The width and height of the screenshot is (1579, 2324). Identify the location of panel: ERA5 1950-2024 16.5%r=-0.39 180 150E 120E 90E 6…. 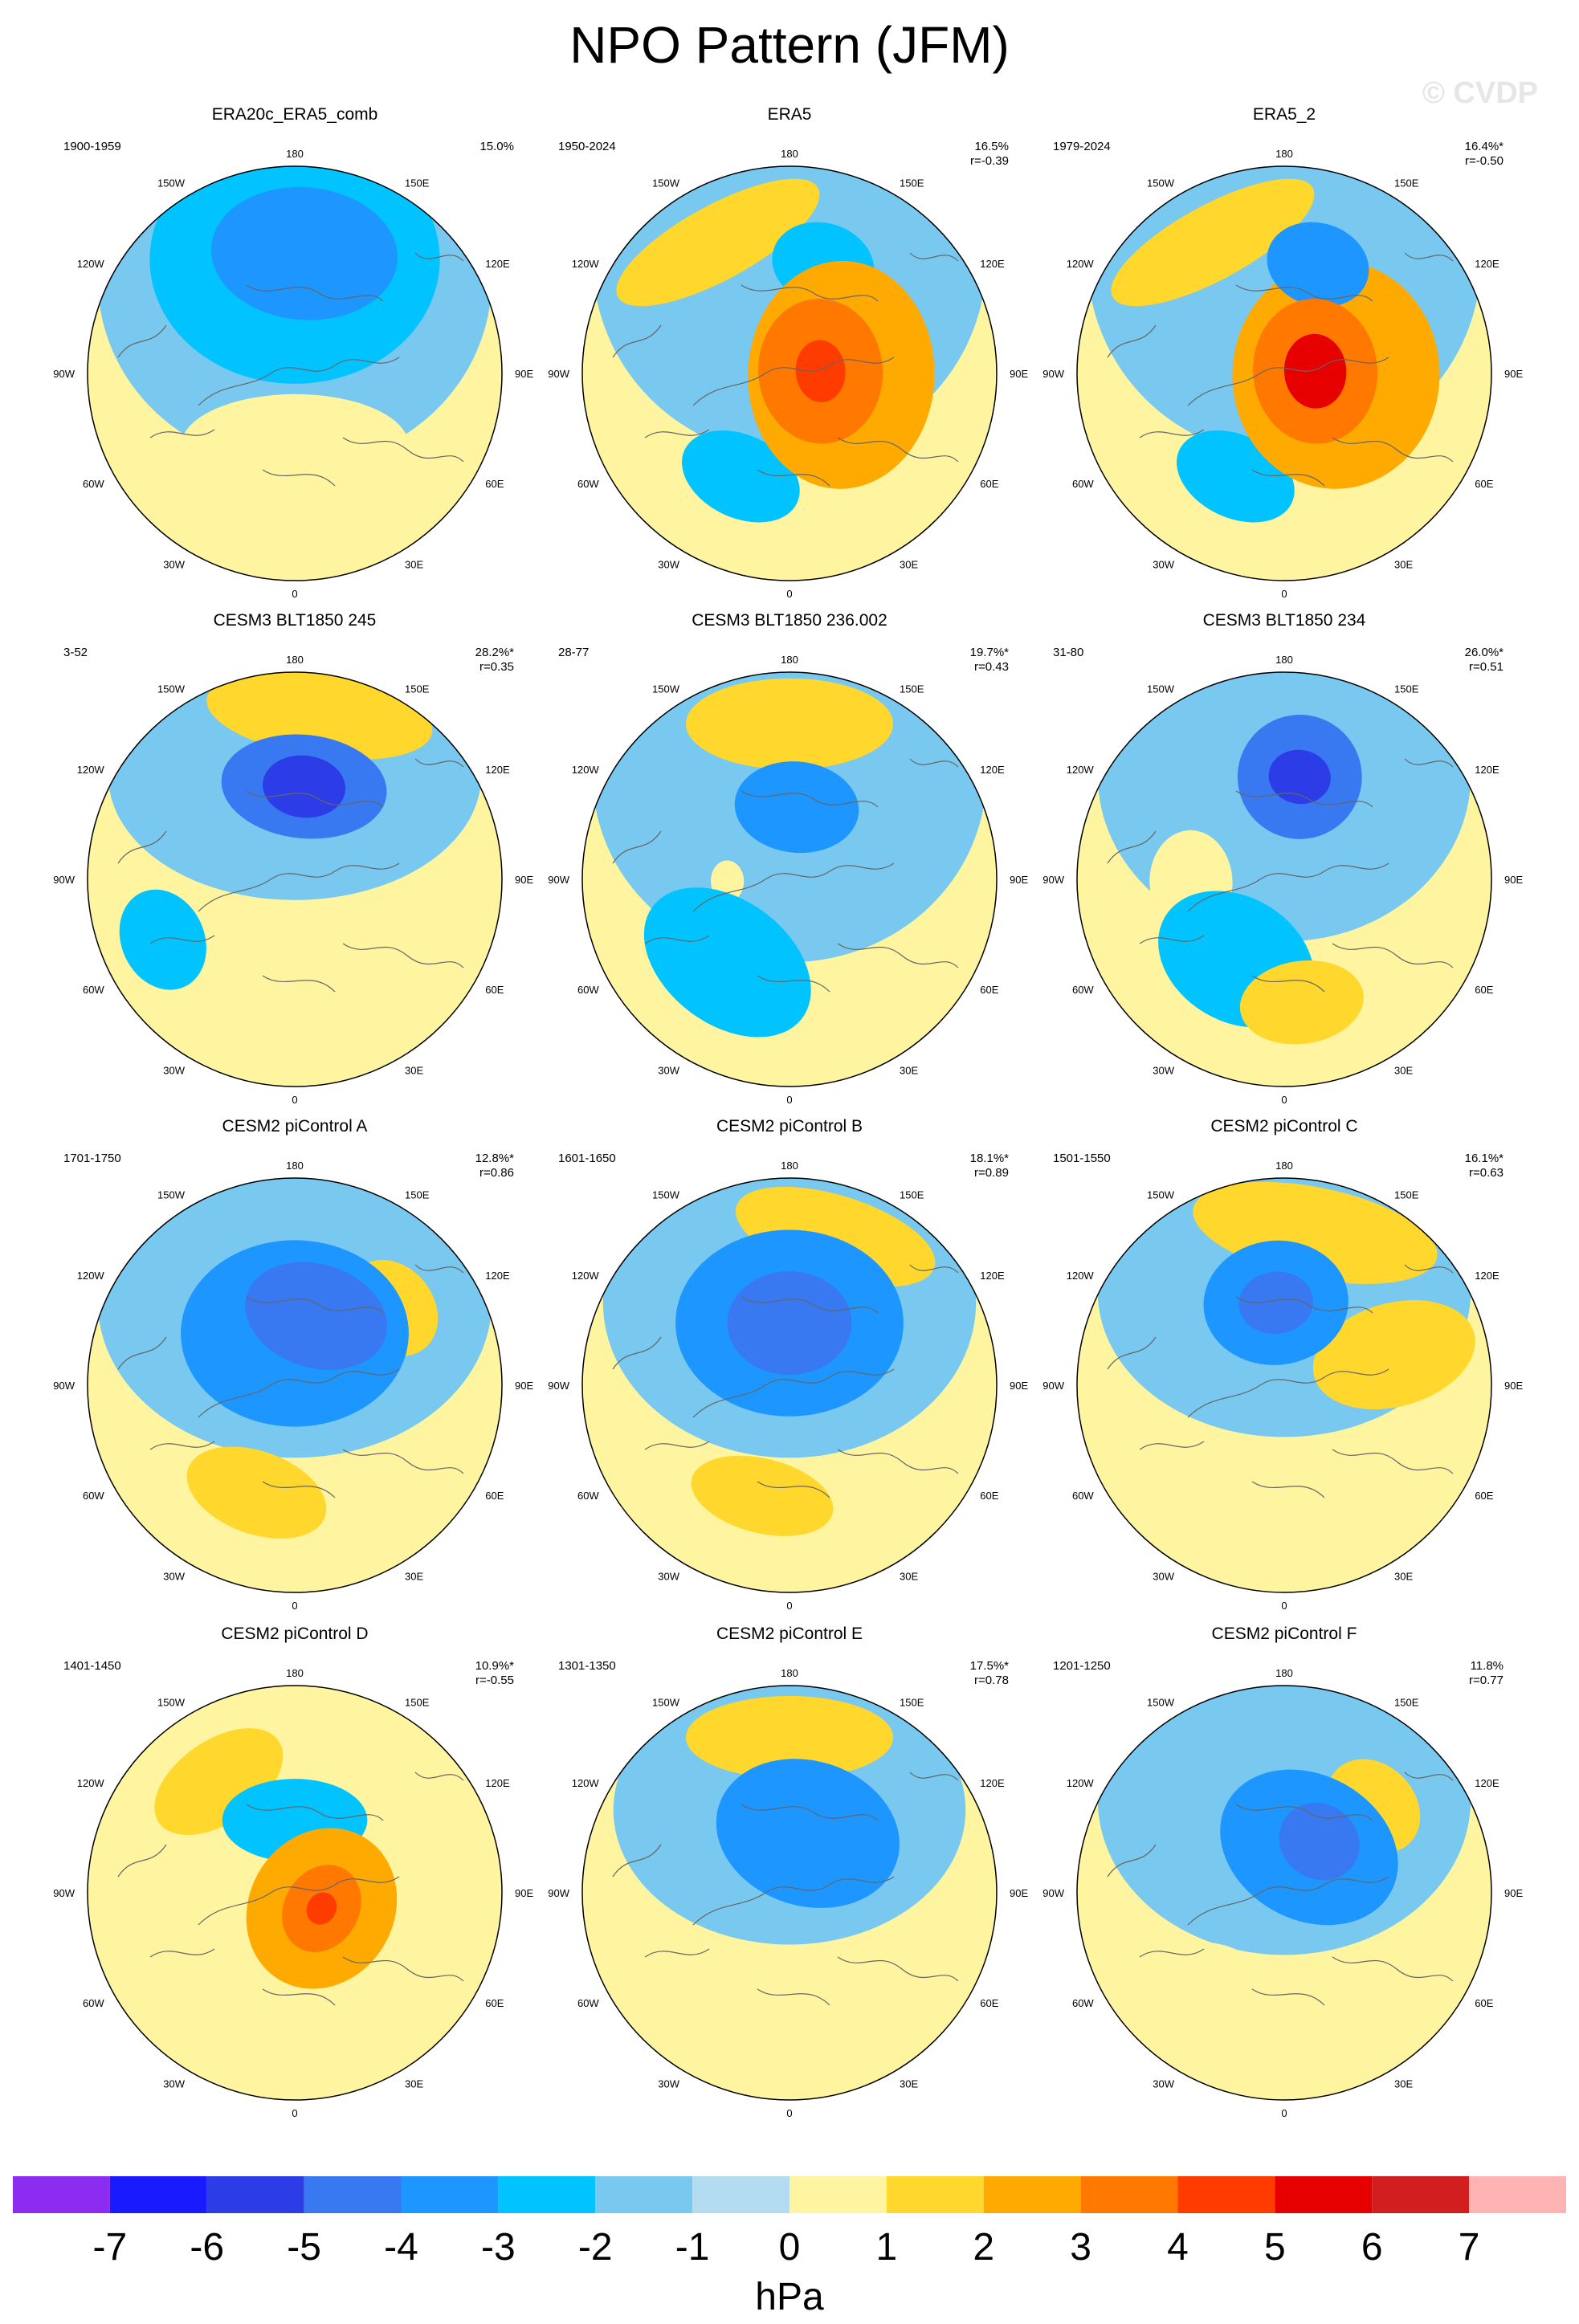
(788, 353).